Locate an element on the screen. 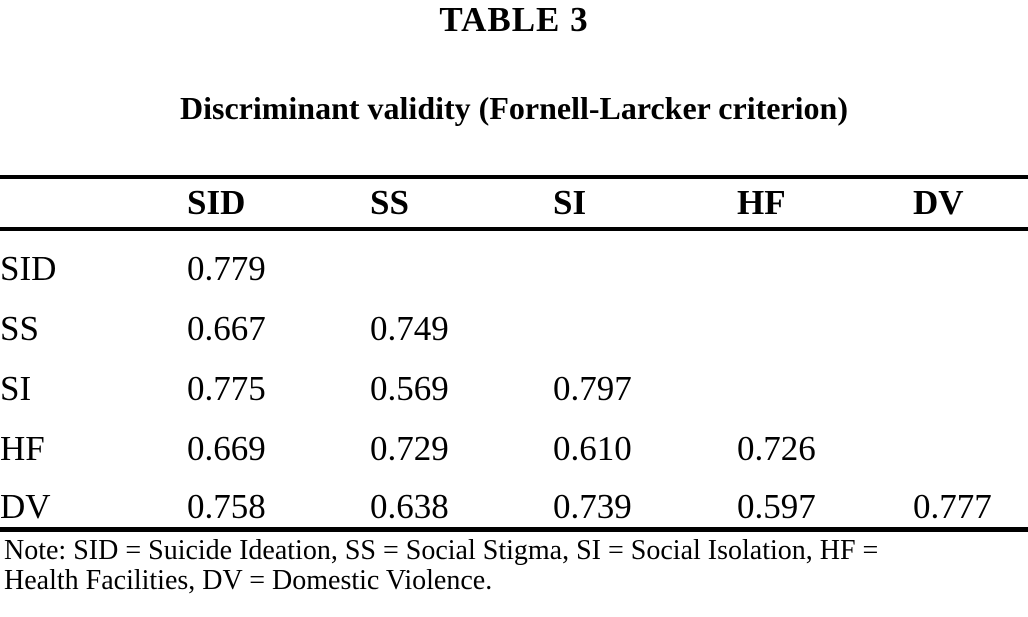 The height and width of the screenshot is (617, 1028). cell-value: 0.597 is located at coordinates (776, 506).